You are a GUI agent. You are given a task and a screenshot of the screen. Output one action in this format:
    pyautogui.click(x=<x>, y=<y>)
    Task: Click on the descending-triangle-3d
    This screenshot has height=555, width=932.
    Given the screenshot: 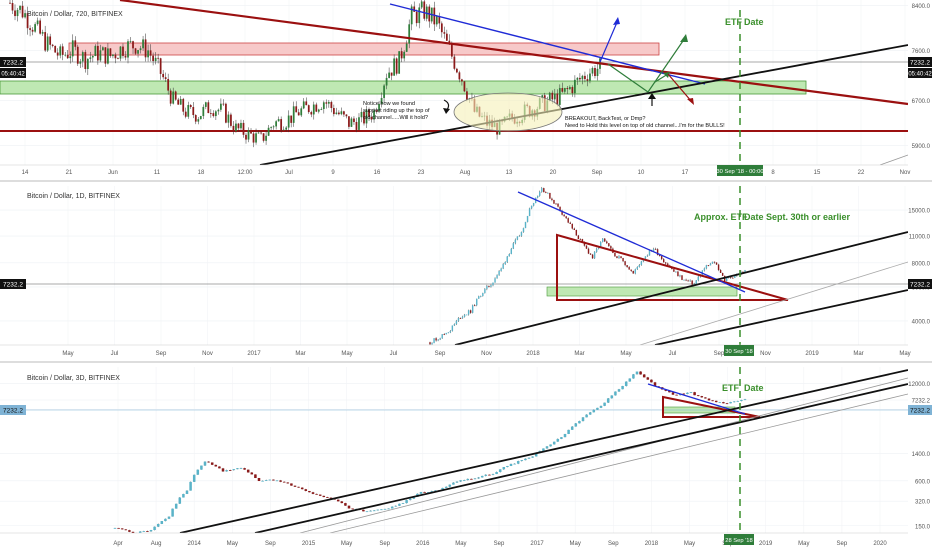 What is the action you would take?
    pyautogui.click(x=711, y=406)
    